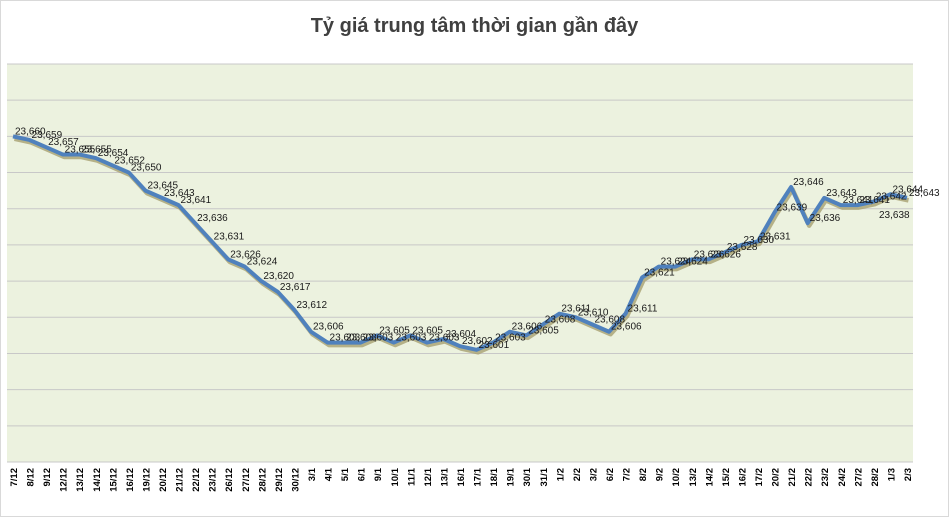 This screenshot has height=517, width=949. Describe the element at coordinates (759, 477) in the screenshot. I see `x-tick-label: 17/2` at that location.